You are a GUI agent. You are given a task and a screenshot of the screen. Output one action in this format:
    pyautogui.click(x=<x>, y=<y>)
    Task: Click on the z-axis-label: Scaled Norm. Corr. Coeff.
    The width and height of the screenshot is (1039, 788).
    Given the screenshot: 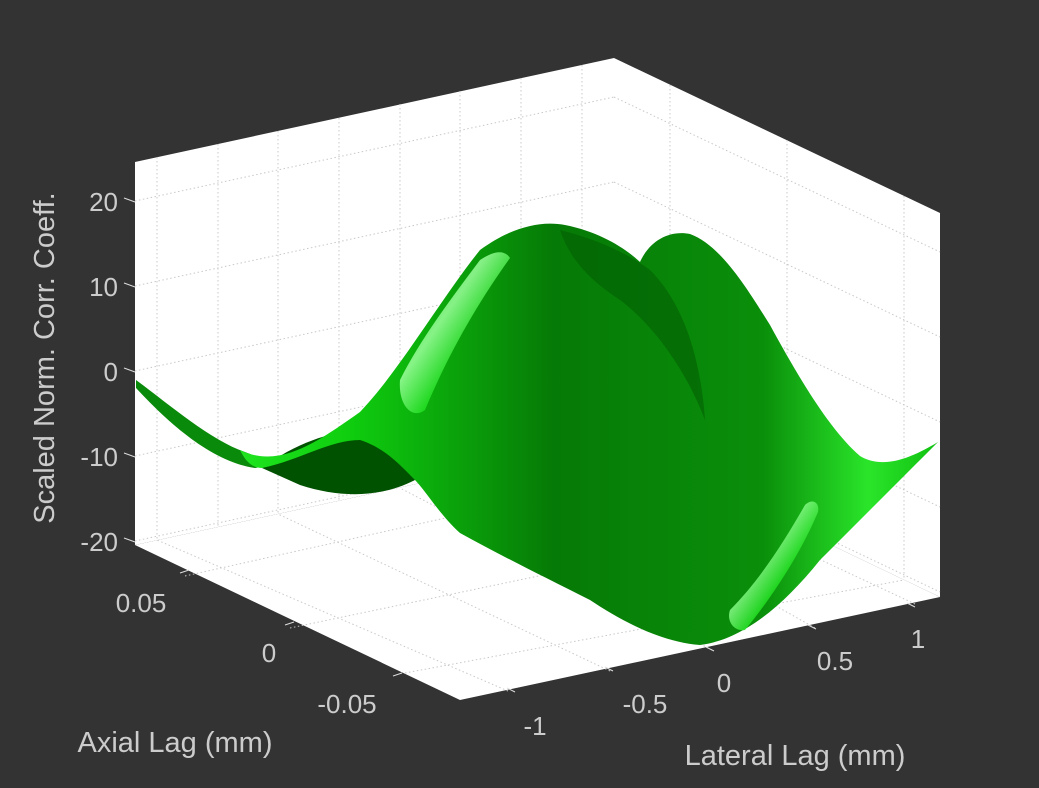 What is the action you would take?
    pyautogui.click(x=45, y=357)
    